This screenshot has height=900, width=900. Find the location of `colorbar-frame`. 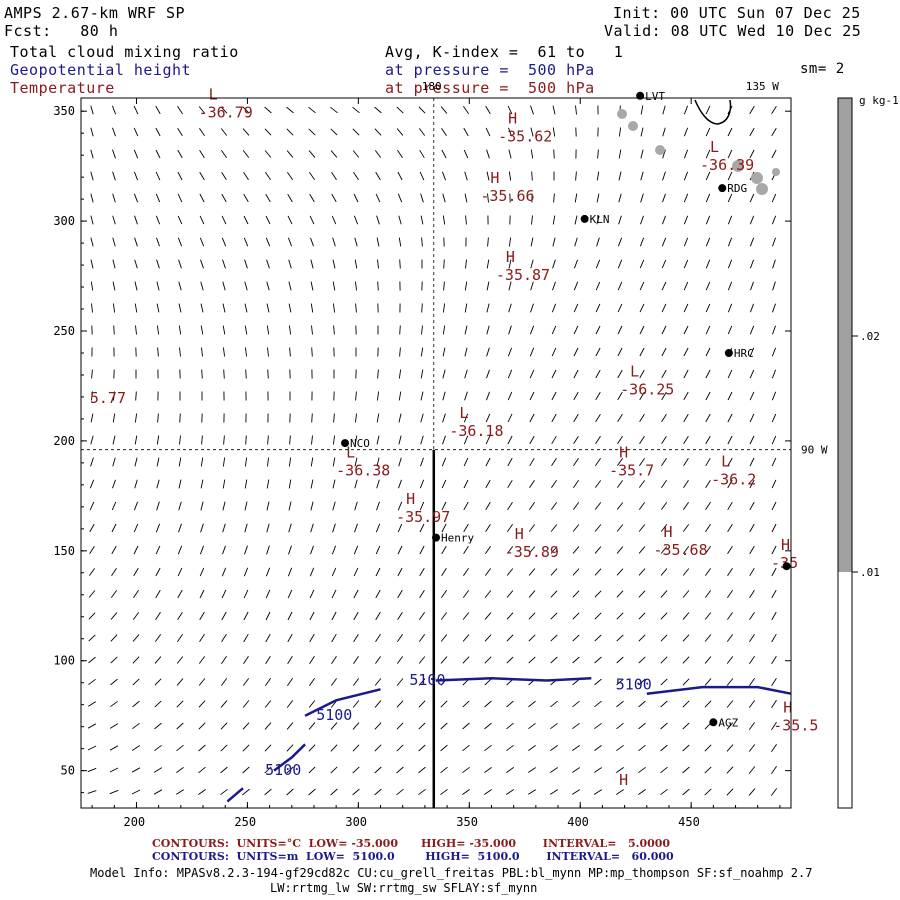

colorbar-frame is located at coordinates (845, 453).